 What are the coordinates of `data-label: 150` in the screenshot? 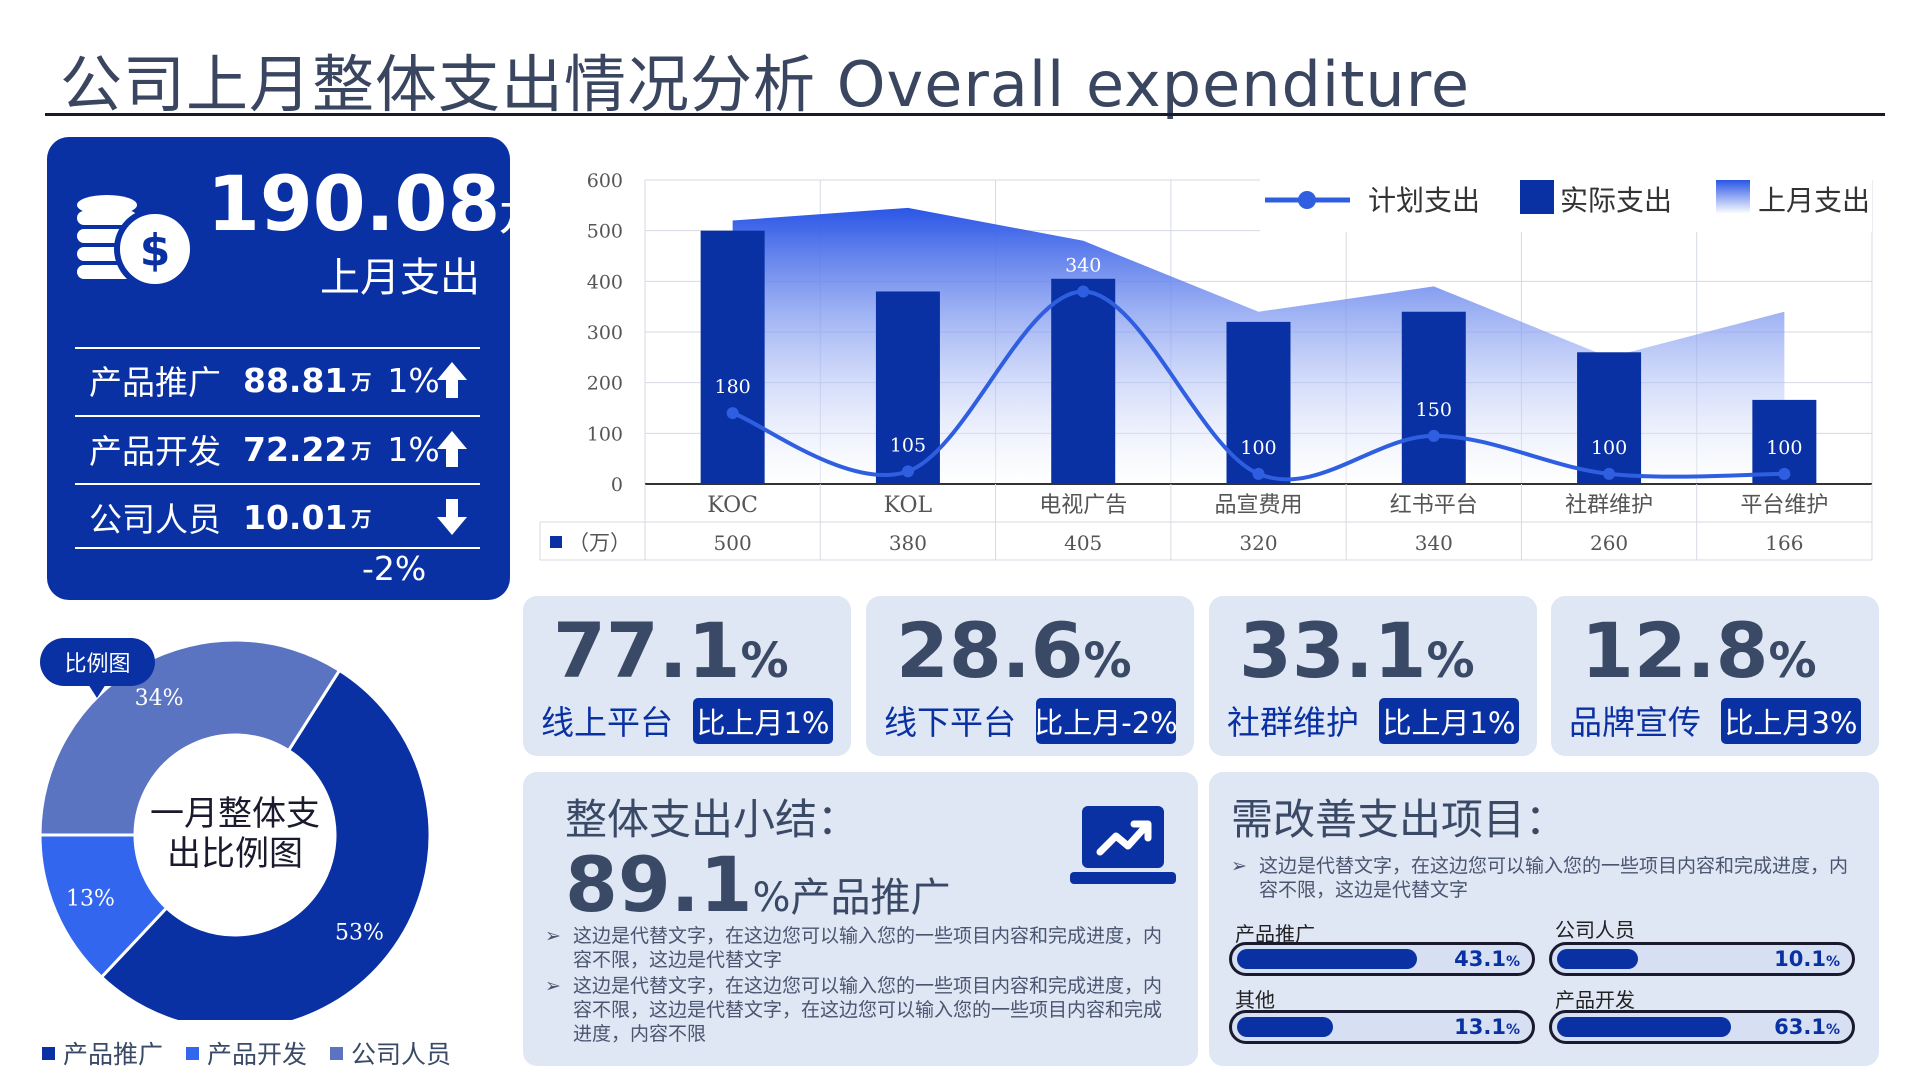 It's located at (1434, 410).